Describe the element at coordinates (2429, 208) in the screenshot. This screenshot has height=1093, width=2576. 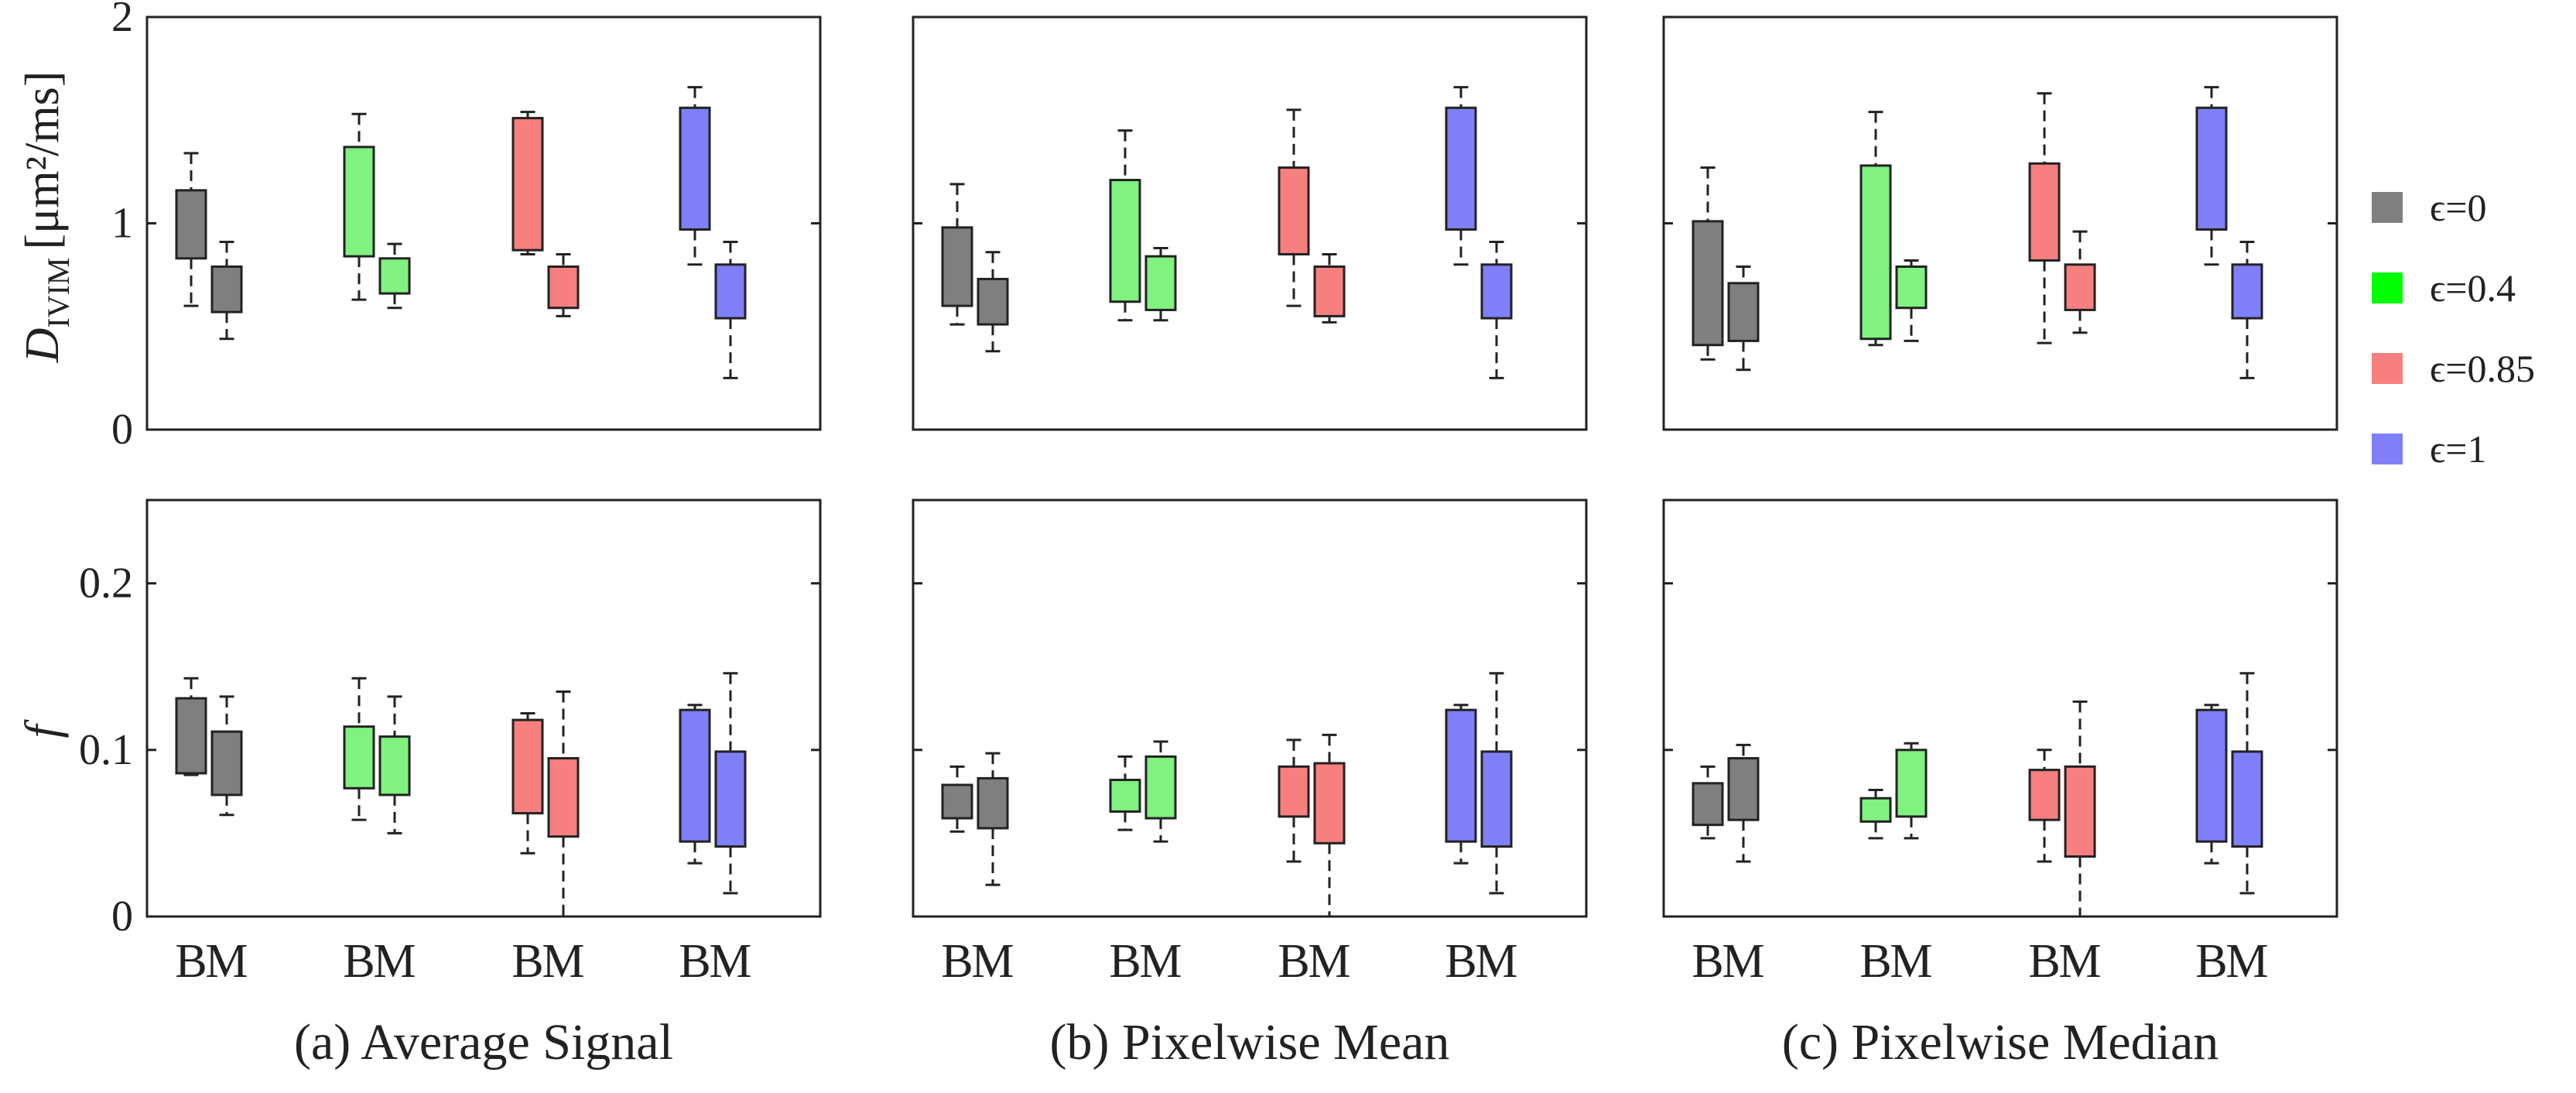
I see `legend-entry: ϵ=0` at that location.